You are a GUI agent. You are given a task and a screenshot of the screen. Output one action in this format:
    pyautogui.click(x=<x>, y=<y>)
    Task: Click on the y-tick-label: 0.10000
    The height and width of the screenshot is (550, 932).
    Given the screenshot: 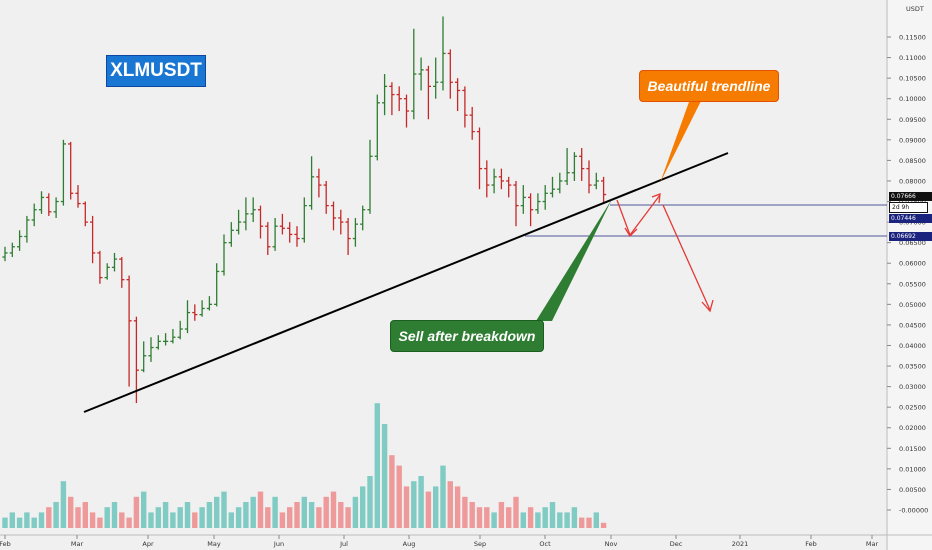 What is the action you would take?
    pyautogui.click(x=912, y=99)
    